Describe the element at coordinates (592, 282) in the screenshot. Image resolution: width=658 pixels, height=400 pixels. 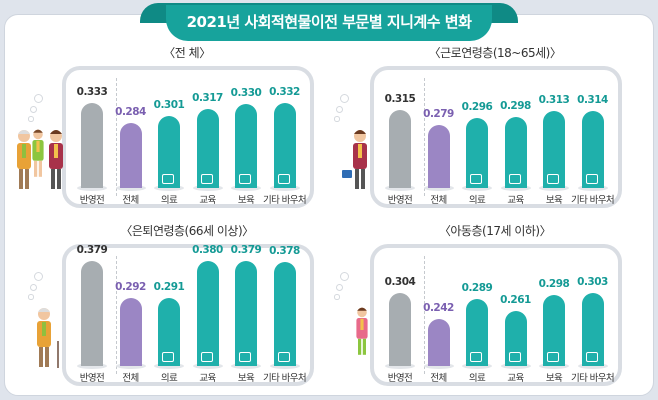
I see `value-label: 0.303` at that location.